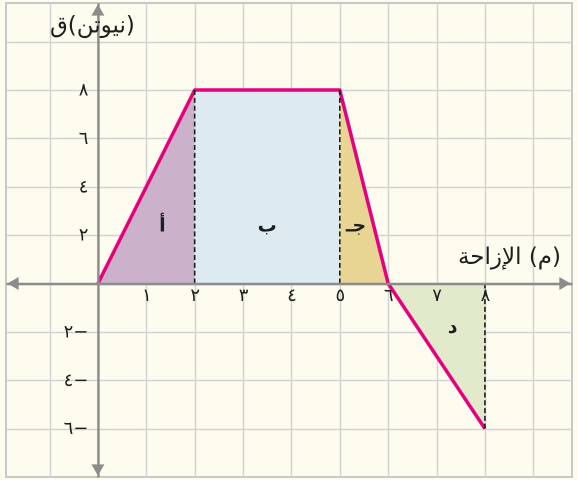  I want to click on y-tick-label: ٨, so click(83, 90).